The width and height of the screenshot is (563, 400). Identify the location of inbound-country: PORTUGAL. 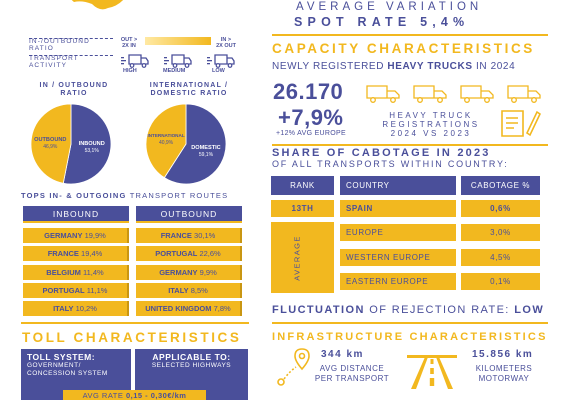
(63, 290).